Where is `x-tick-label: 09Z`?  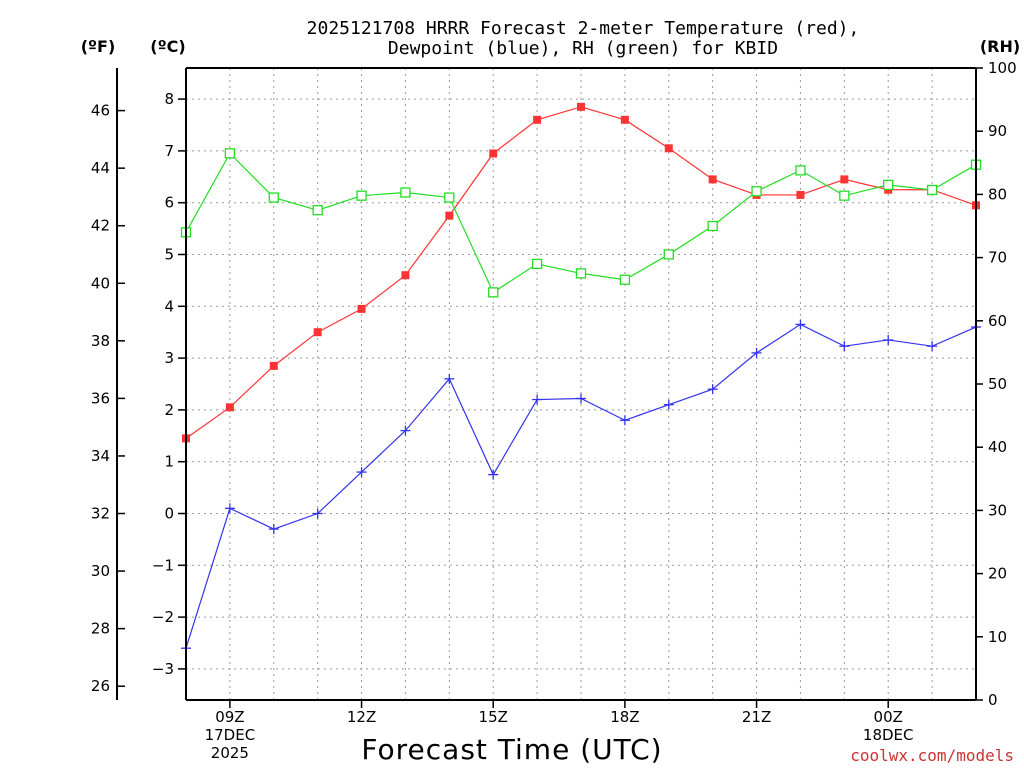 x-tick-label: 09Z is located at coordinates (229, 717).